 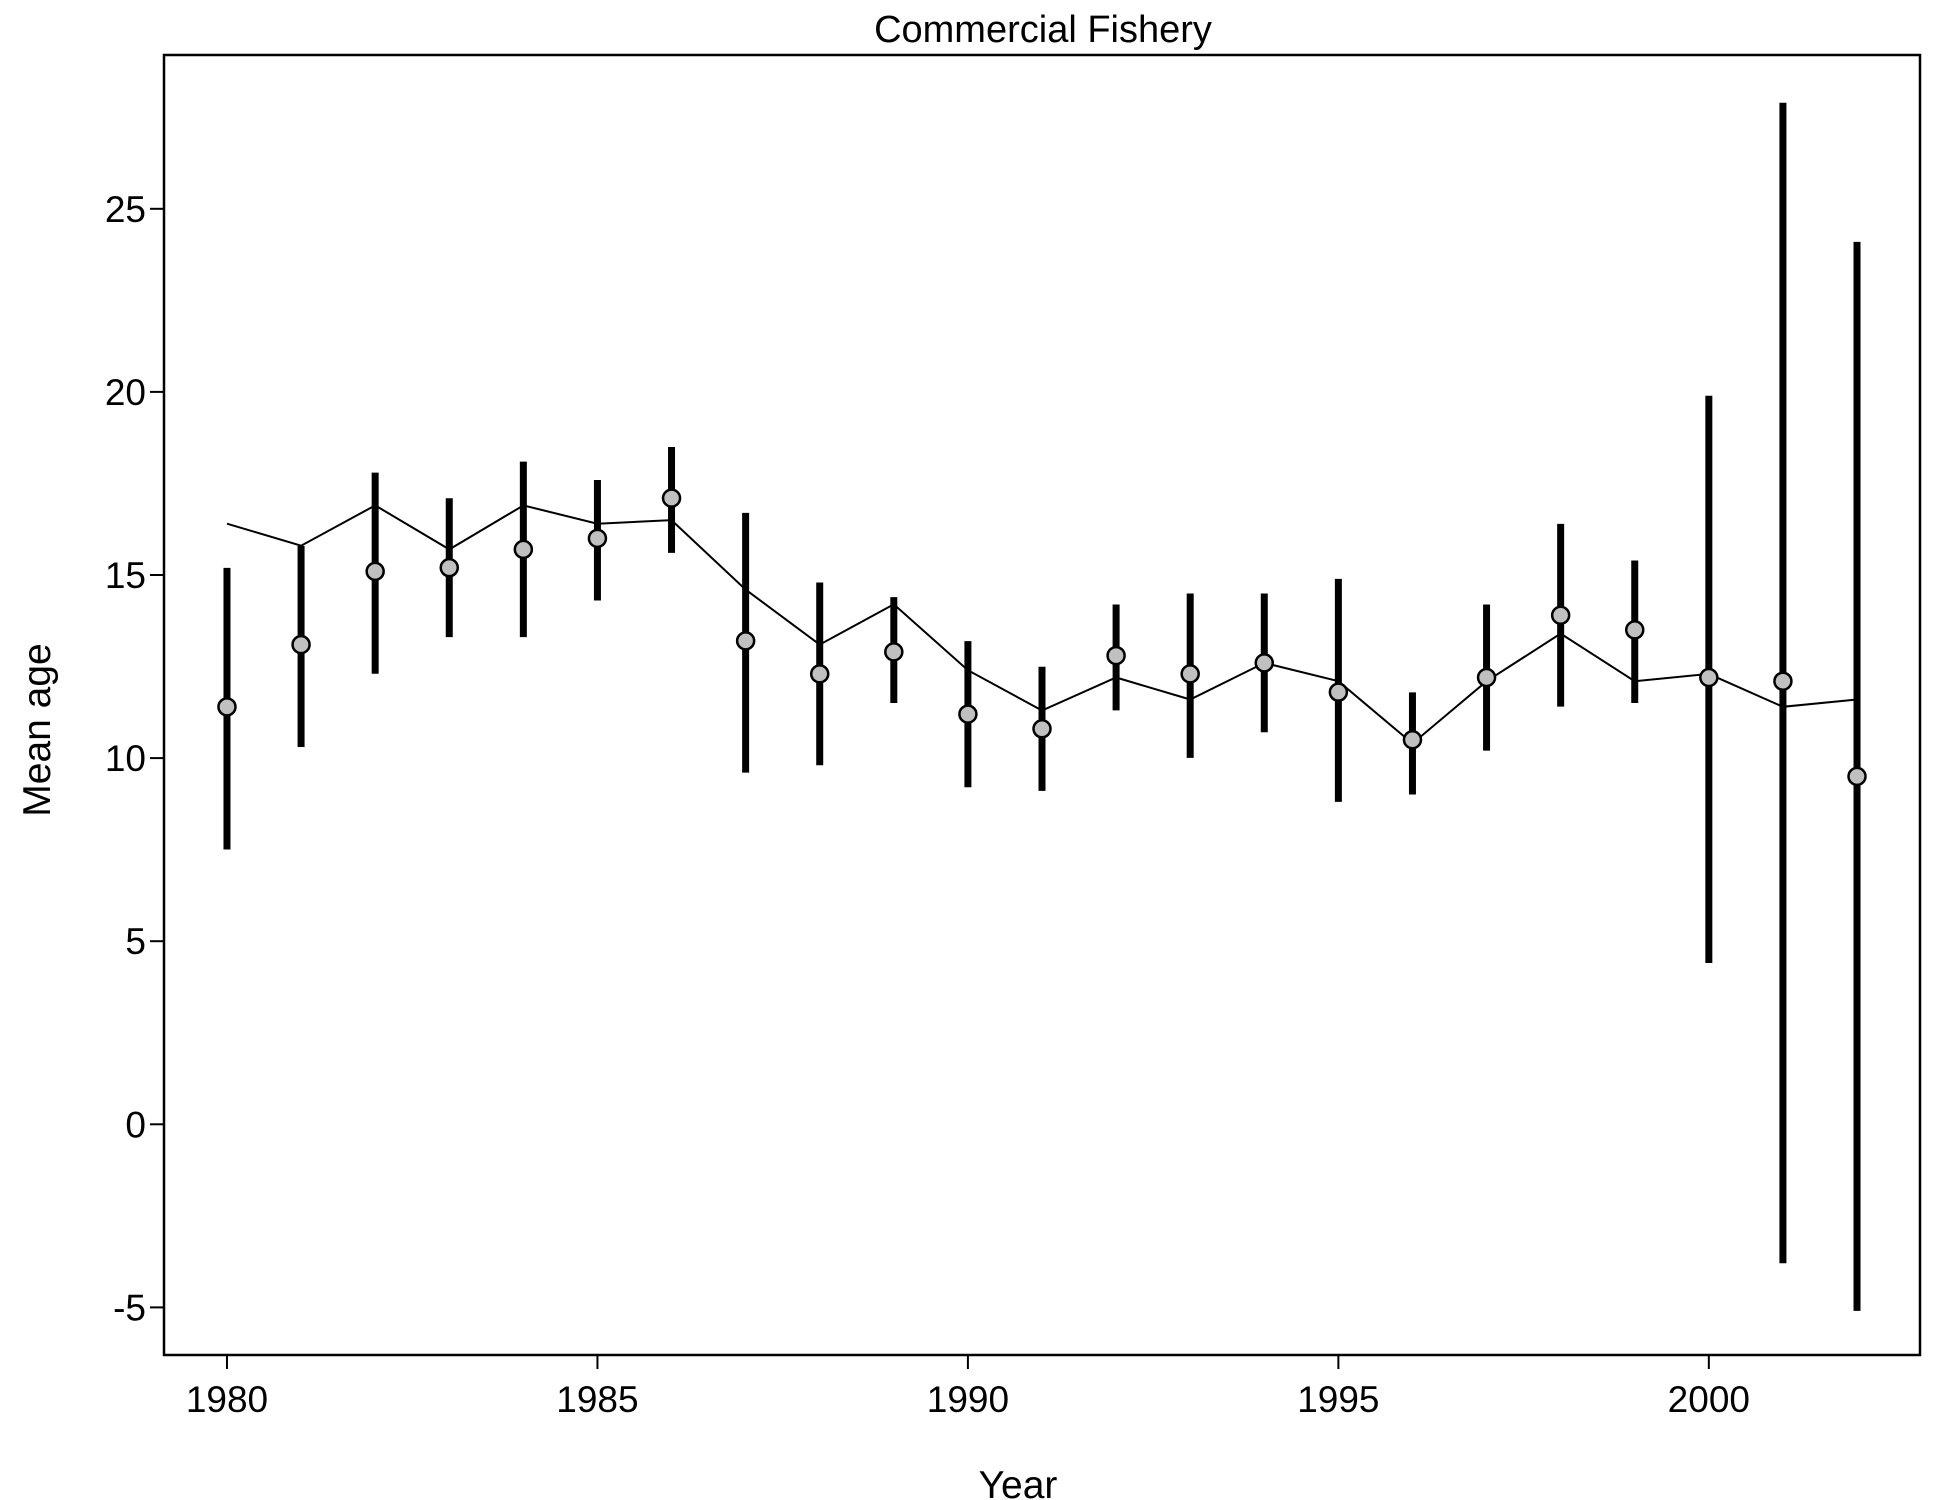 What do you see at coordinates (125, 758) in the screenshot?
I see `y-tick-label: 10` at bounding box center [125, 758].